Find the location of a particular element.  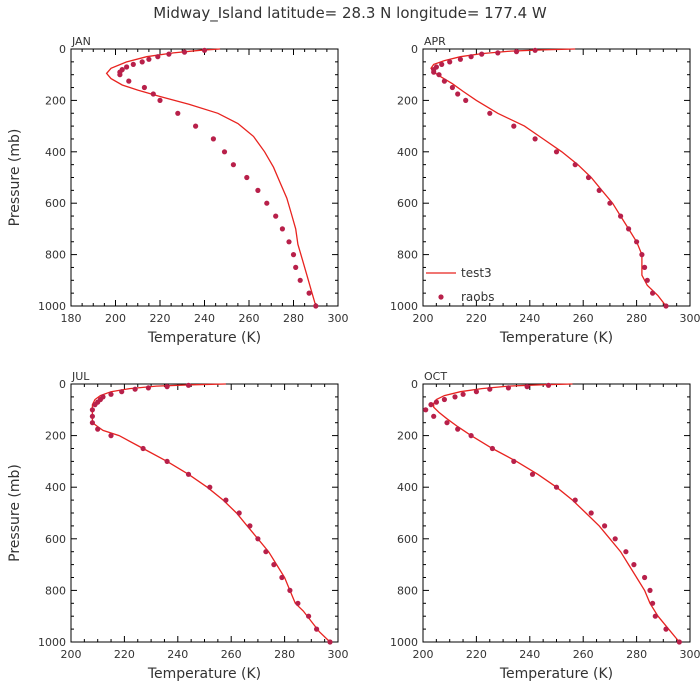

legend-label-model: test3 is located at coordinates (476, 273).